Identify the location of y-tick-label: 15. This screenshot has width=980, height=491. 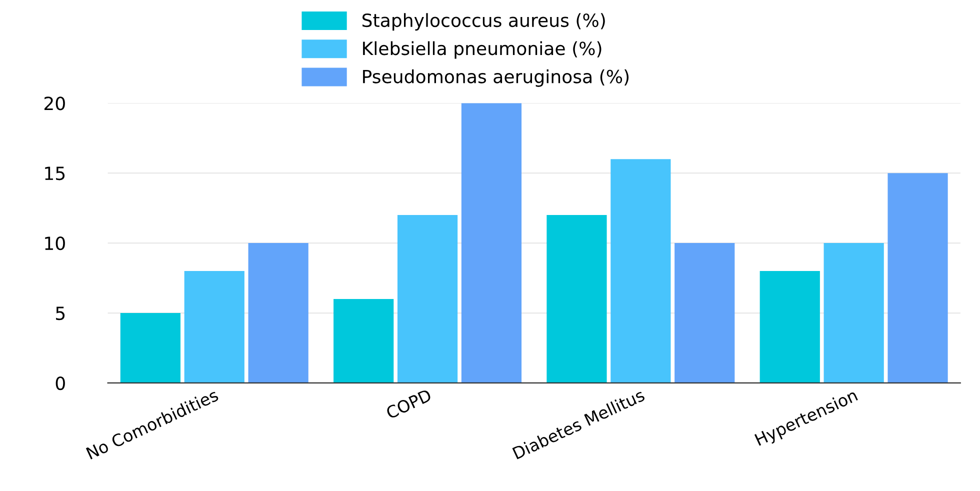
(55, 173).